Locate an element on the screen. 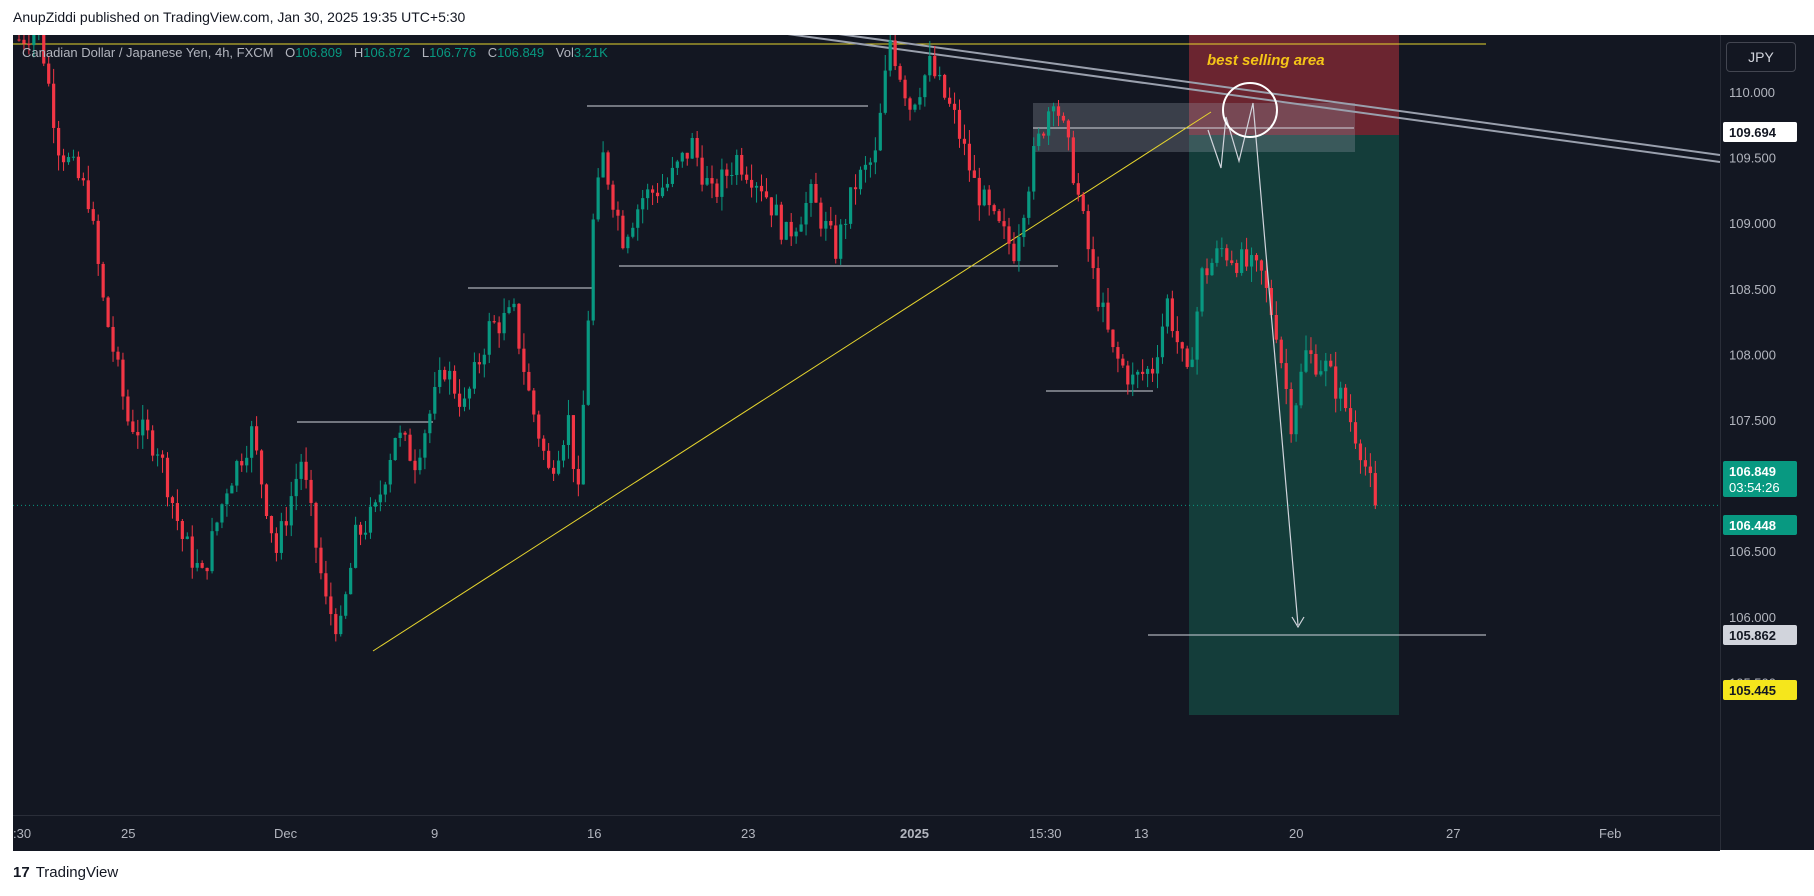  descending-trendline-b is located at coordinates (1246, 97).